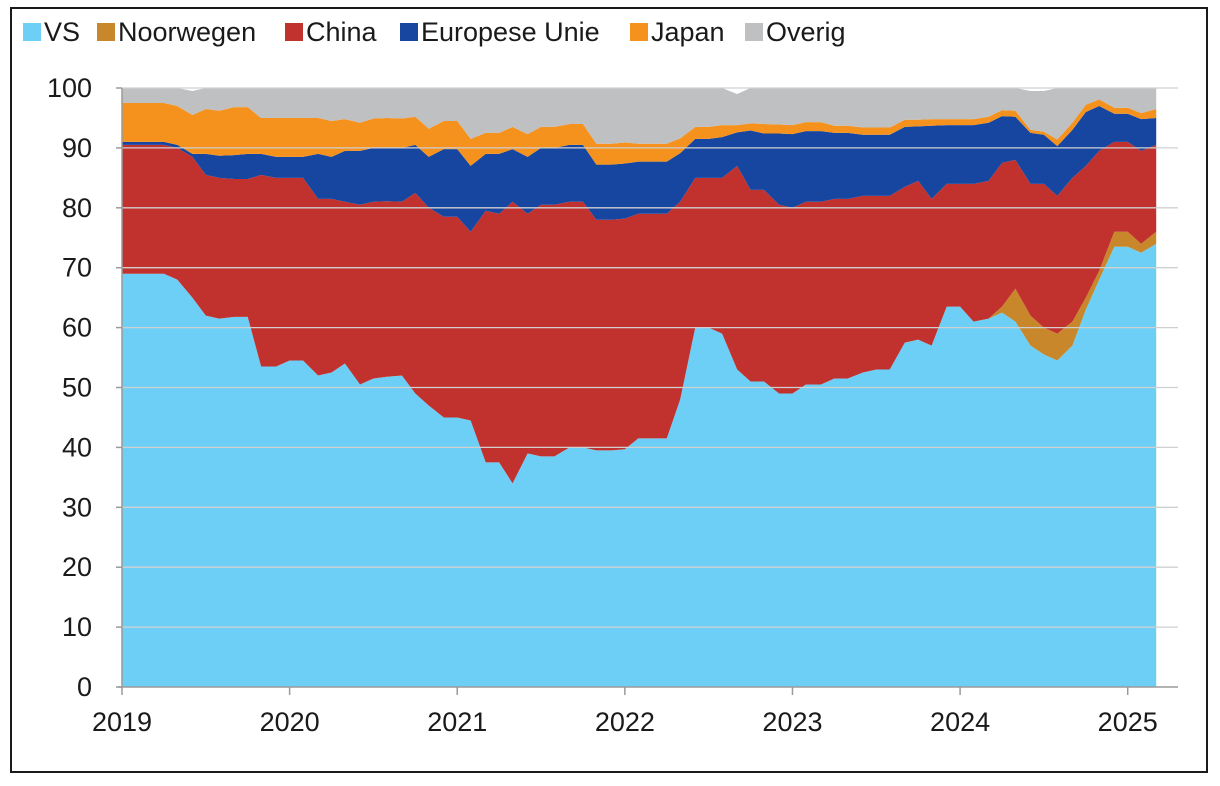 The width and height of the screenshot is (1220, 786). I want to click on legend-label-overig: Overig, so click(806, 32).